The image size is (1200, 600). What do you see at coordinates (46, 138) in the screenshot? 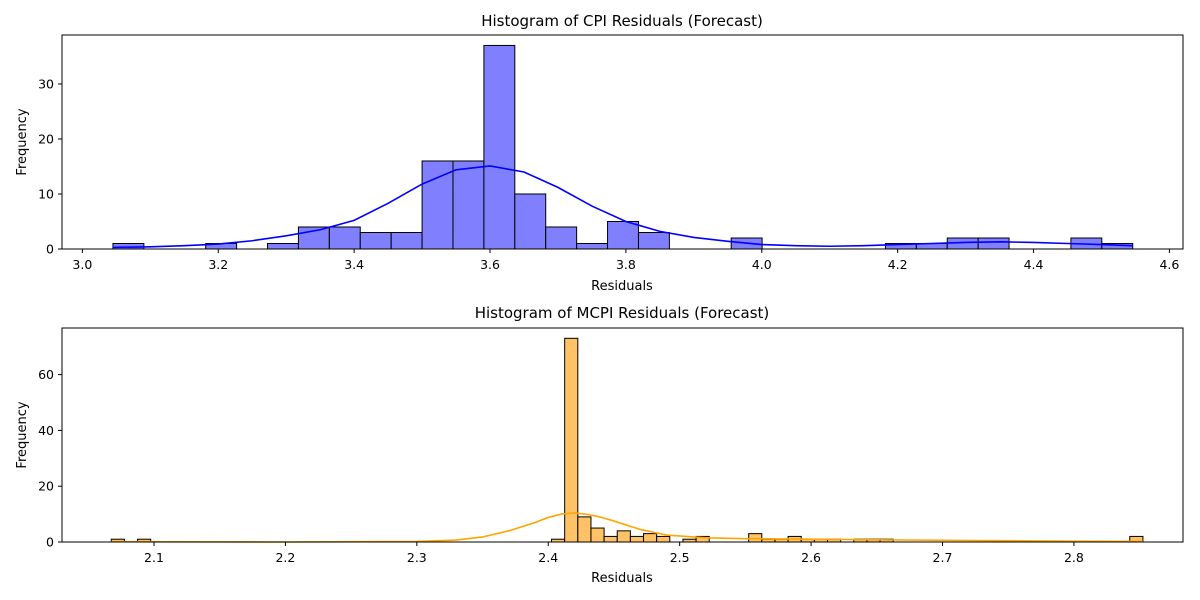
I see `cpi-y-tick-label: 20` at bounding box center [46, 138].